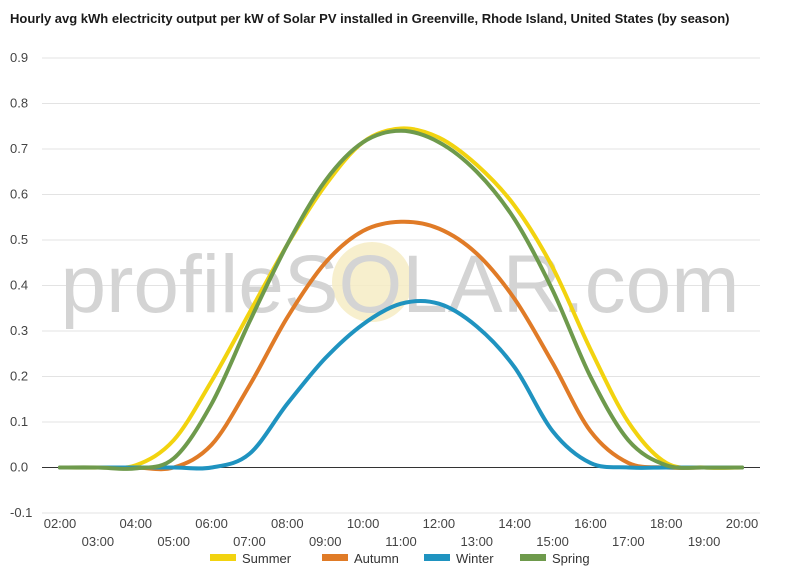  What do you see at coordinates (249, 541) in the screenshot?
I see `x-tick-label: 07:00` at bounding box center [249, 541].